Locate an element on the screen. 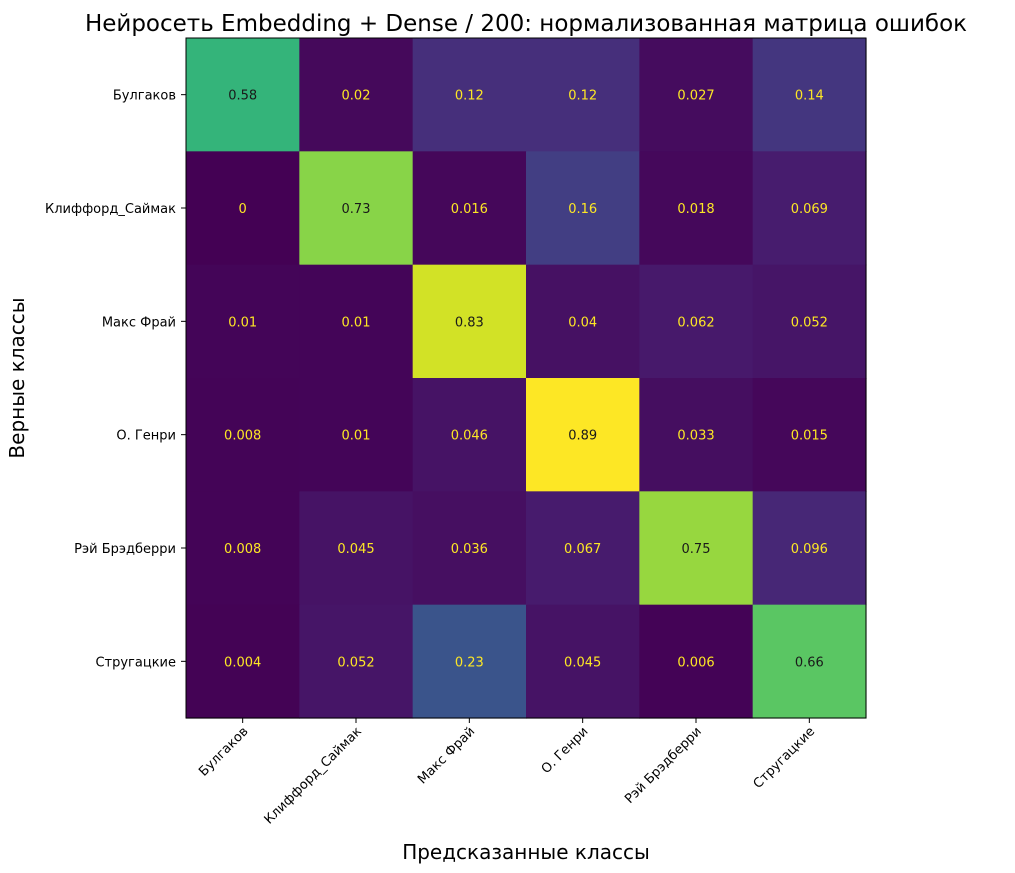 The image size is (1015, 873). cell-value-label: 0.067 is located at coordinates (582, 549).